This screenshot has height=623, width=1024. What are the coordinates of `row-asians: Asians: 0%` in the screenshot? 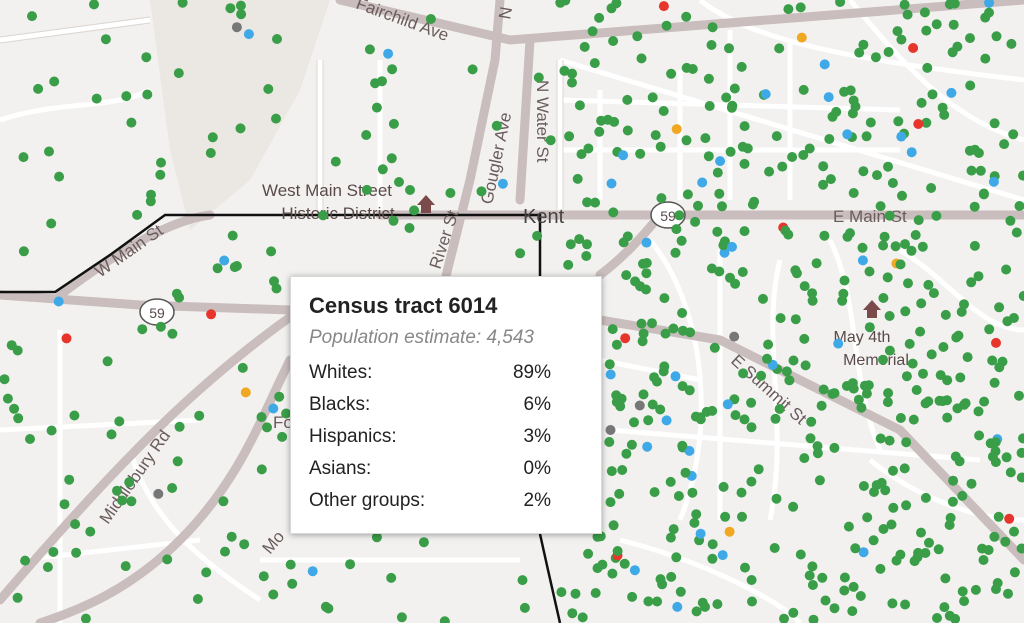 It's located at (446, 469).